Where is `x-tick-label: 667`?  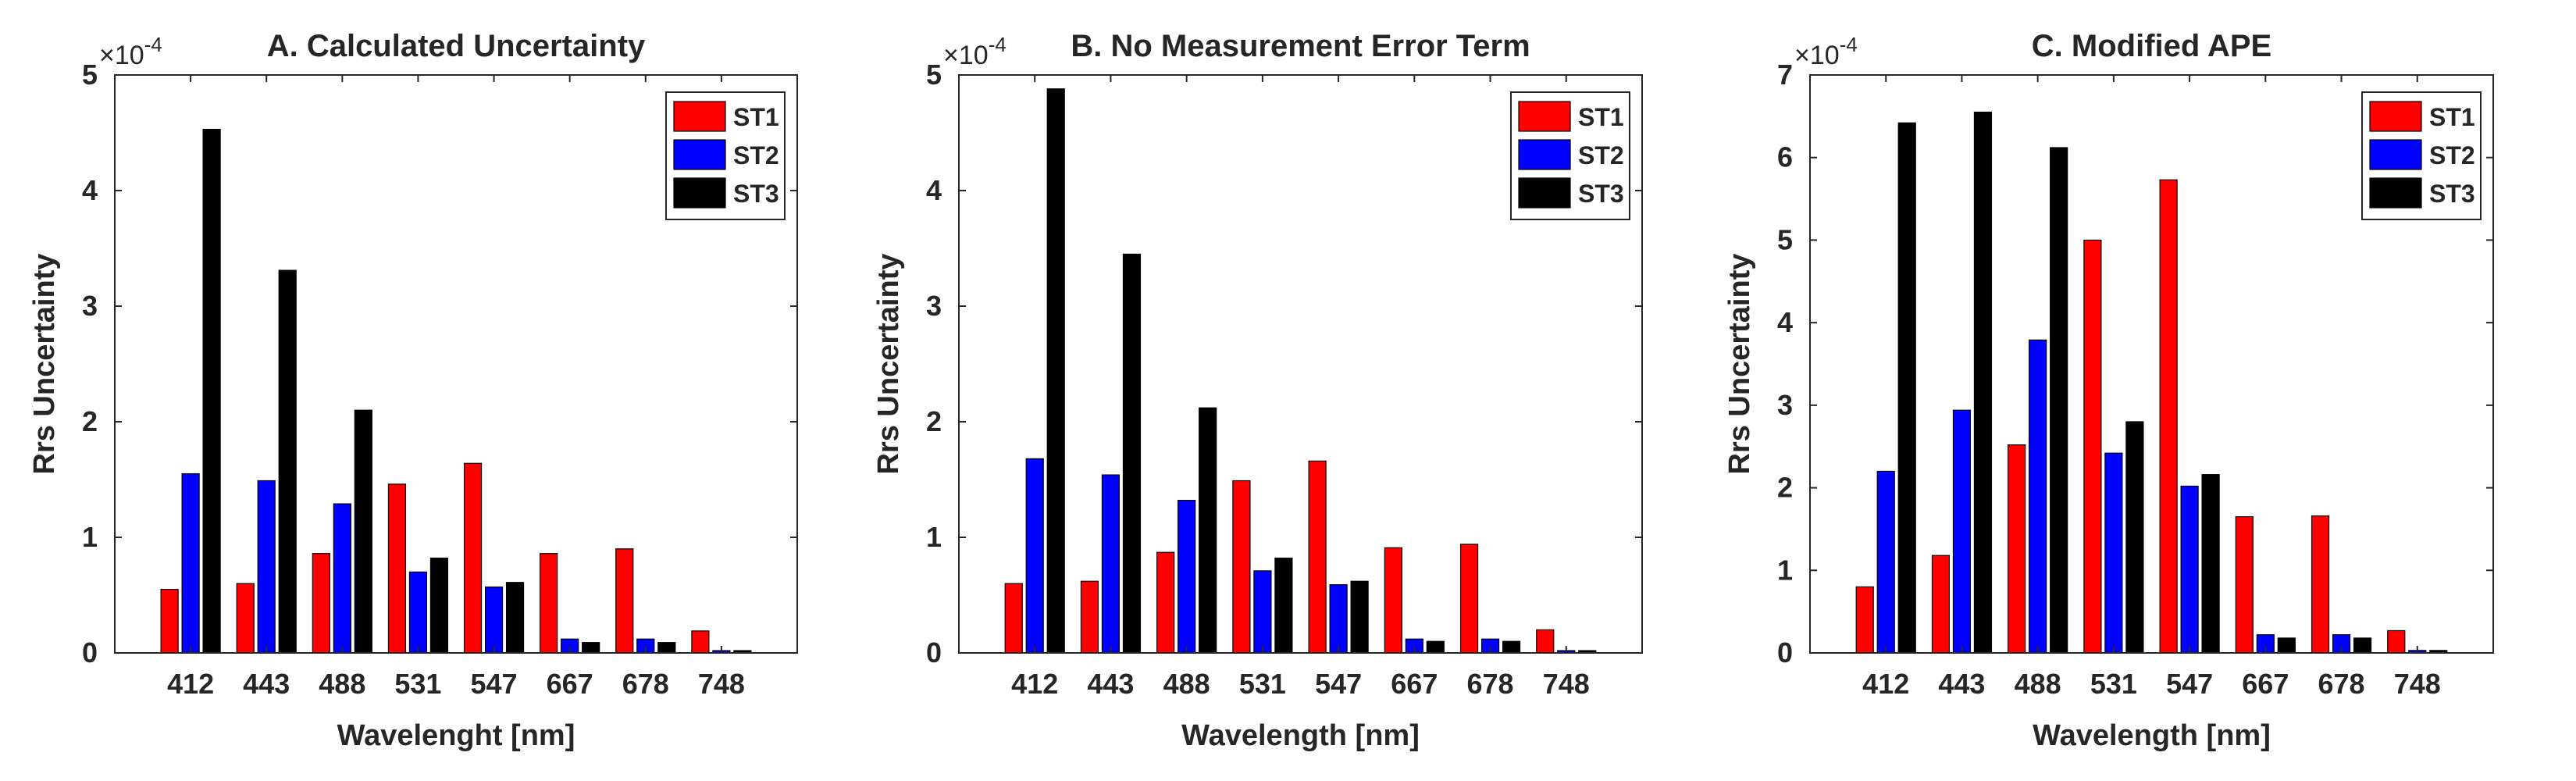 x-tick-label: 667 is located at coordinates (1414, 684).